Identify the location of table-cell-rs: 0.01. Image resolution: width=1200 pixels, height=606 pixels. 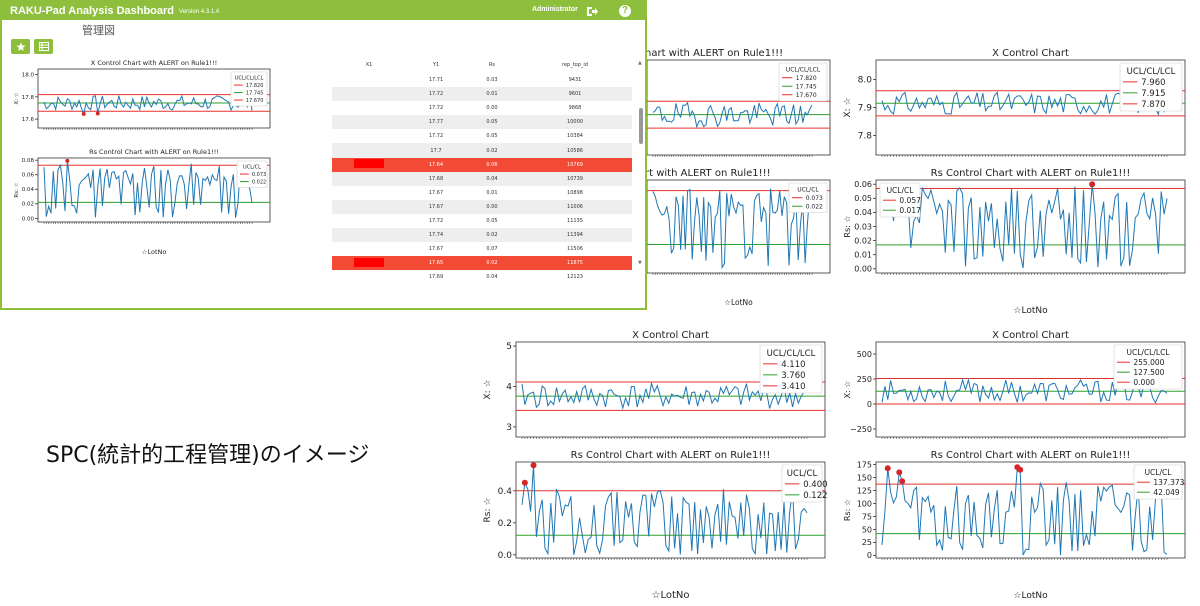
(492, 94).